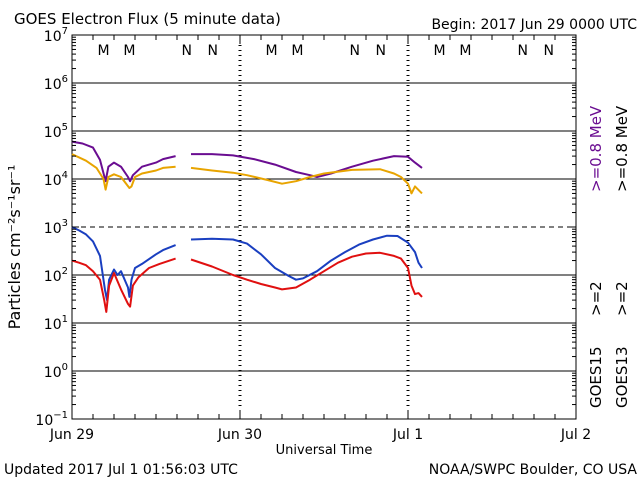 This screenshot has height=480, width=640. What do you see at coordinates (596, 256) in the screenshot?
I see `legend-col-goes15: >=0.8 MeV >=2 GOES15` at bounding box center [596, 256].